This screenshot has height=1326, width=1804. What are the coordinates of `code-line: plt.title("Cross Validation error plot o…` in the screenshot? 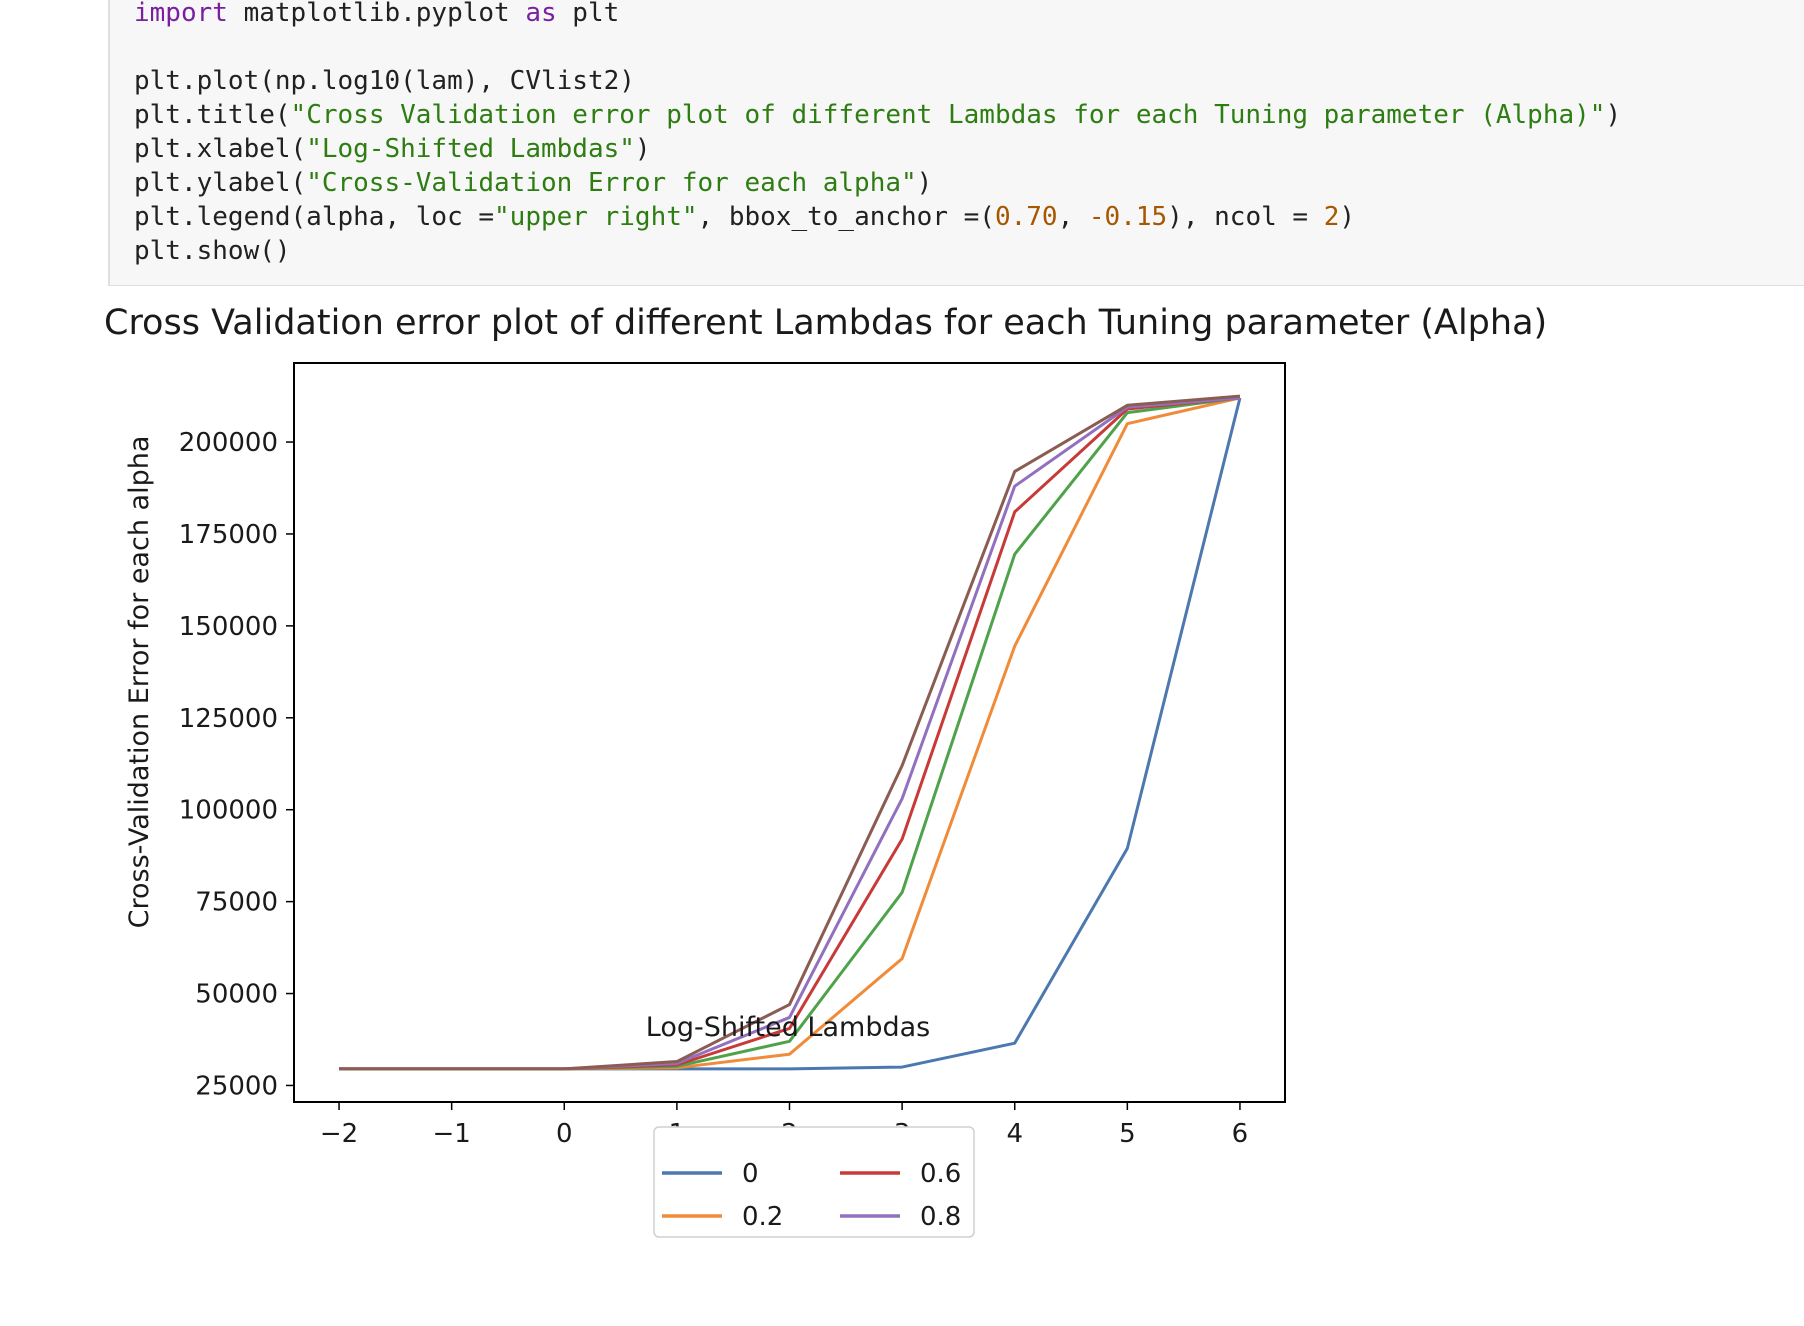 It's located at (877, 115).